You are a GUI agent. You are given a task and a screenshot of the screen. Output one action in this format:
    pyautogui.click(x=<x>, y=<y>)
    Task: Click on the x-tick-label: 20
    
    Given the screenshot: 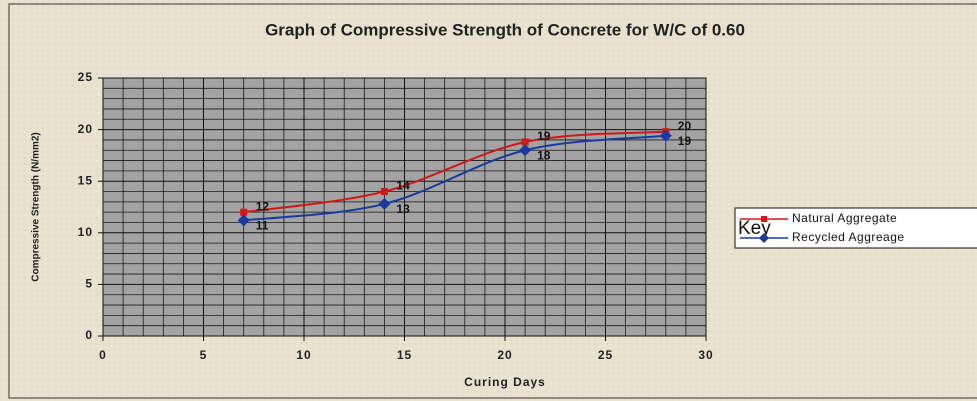 What is the action you would take?
    pyautogui.click(x=504, y=355)
    